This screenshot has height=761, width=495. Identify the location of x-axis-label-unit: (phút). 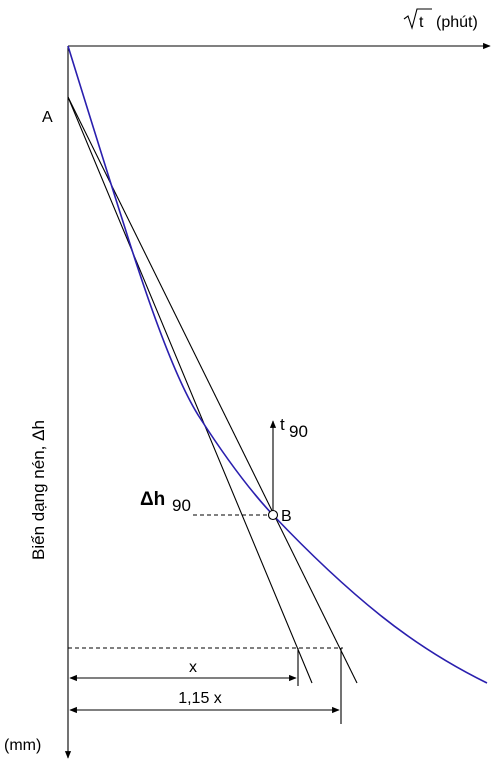
(457, 22).